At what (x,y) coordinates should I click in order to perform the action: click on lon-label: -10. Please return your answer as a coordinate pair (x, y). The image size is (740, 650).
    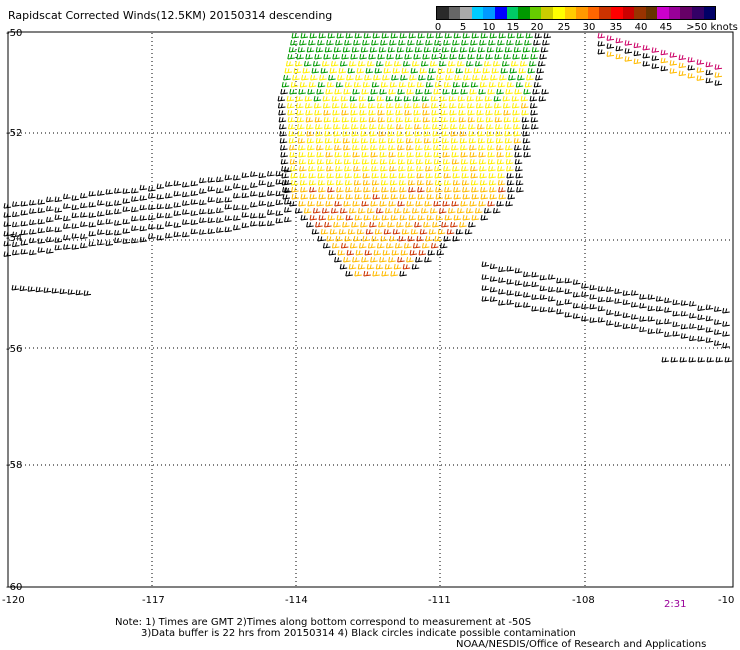
    Looking at the image, I should click on (726, 600).